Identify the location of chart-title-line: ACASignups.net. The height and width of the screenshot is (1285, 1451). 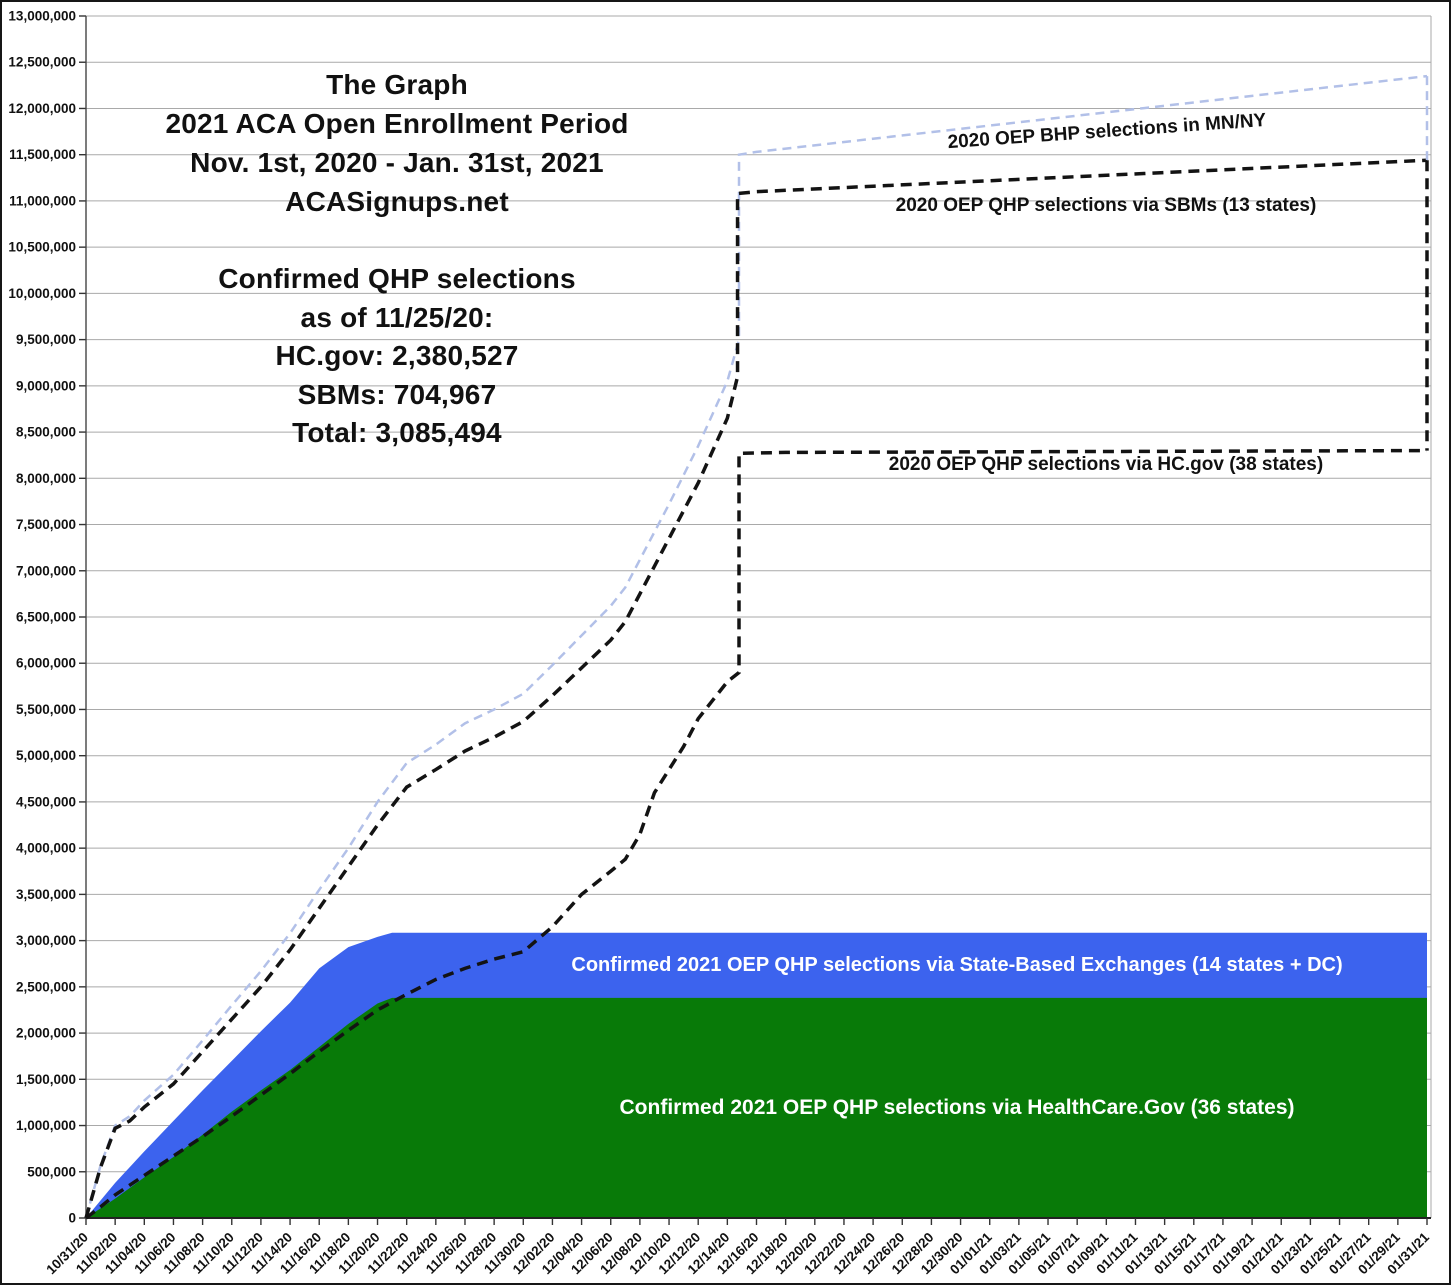
(397, 201).